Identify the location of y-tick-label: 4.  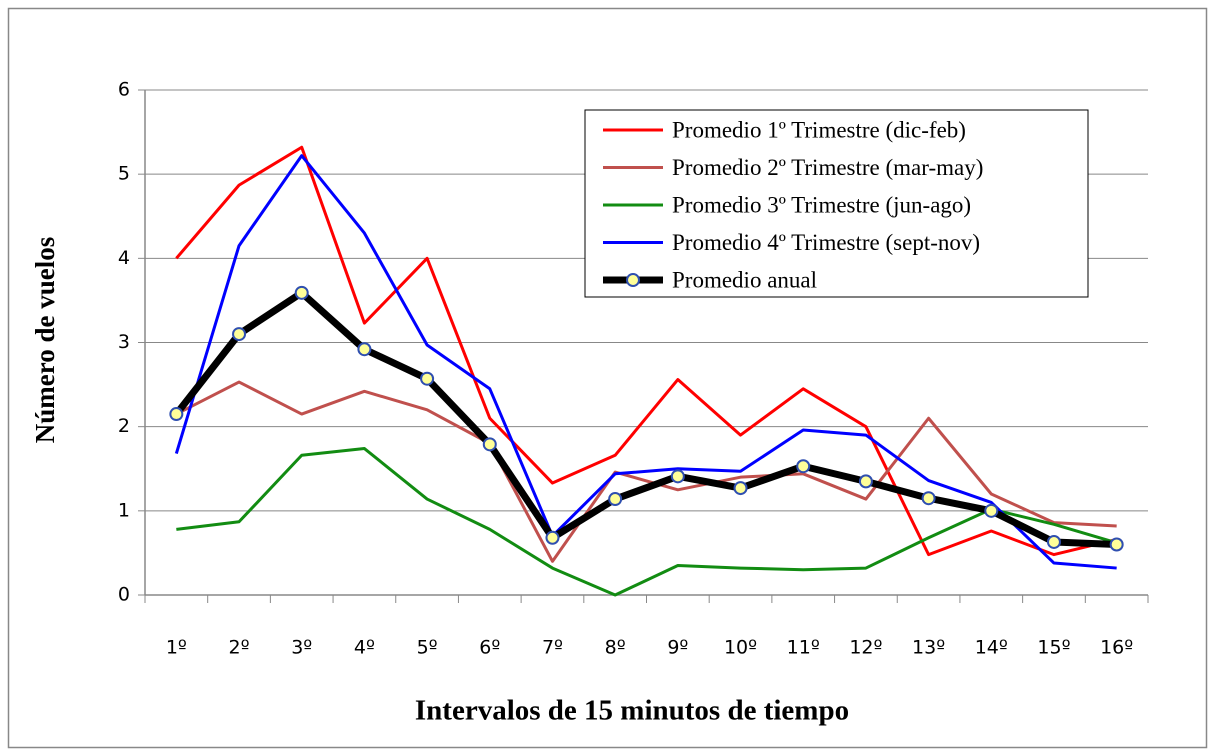
(124, 258).